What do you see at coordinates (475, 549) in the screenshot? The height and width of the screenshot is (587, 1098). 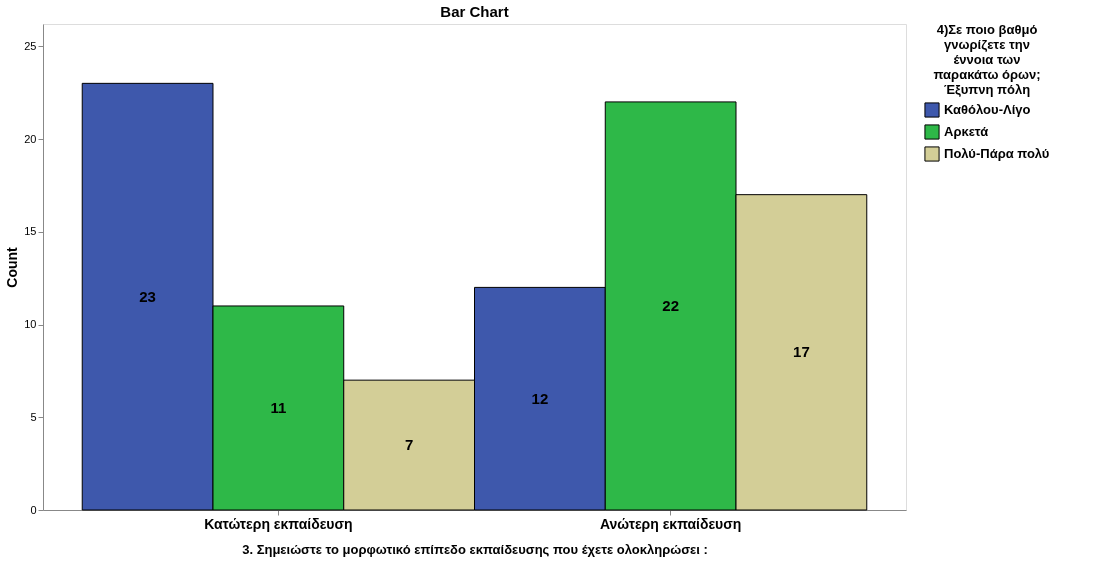 I see `x-axis-title: 3. Σημειώστε το μορφωτικό επίπεδο εκπαίδευσης που έχετε ολοκληρώσει :` at bounding box center [475, 549].